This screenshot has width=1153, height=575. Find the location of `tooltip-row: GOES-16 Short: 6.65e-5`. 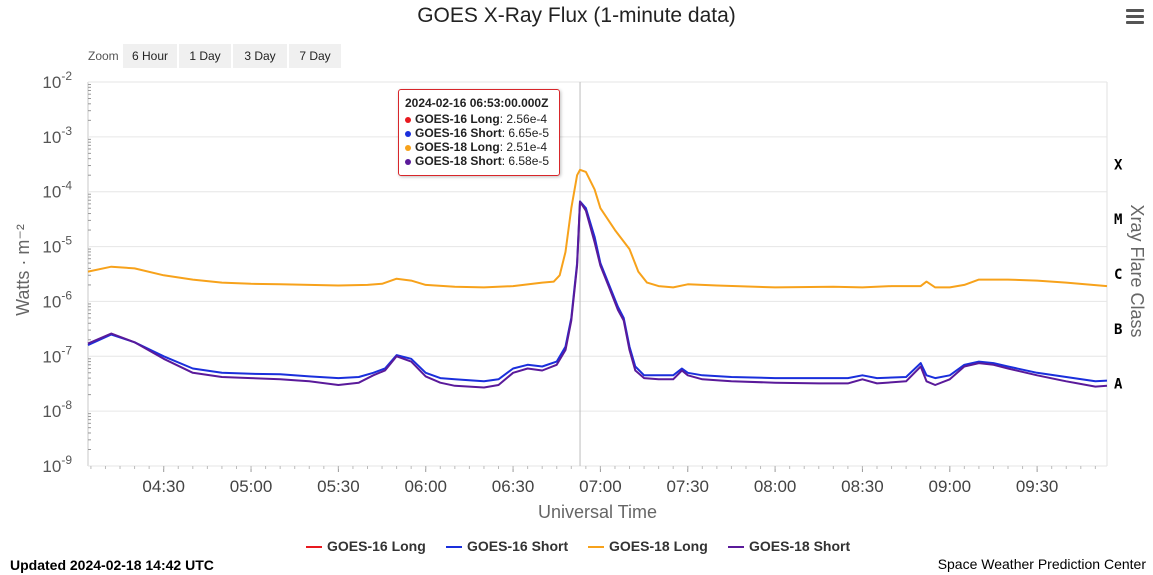

tooltip-row: GOES-16 Short: 6.65e-5 is located at coordinates (477, 133).